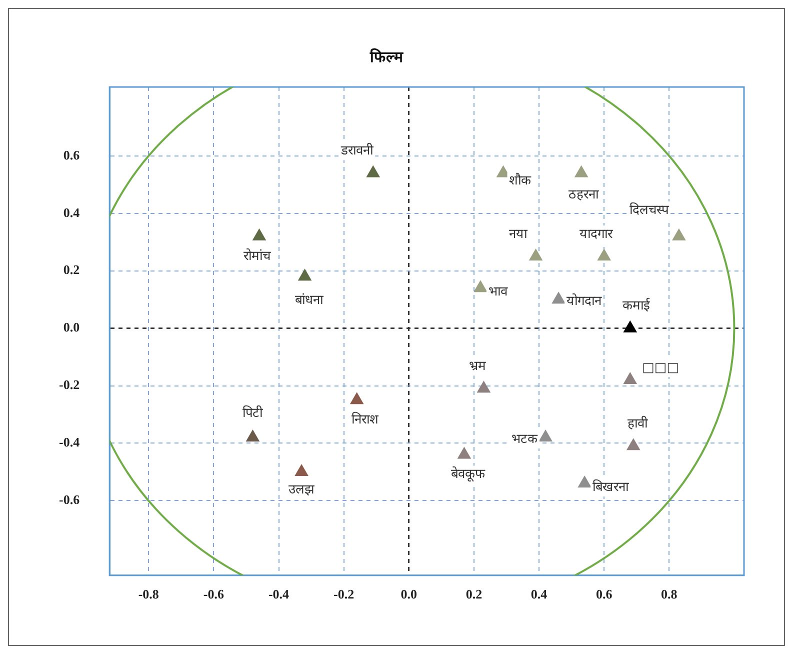  Describe the element at coordinates (69, 500) in the screenshot. I see `y-tick-label: -0.6` at that location.